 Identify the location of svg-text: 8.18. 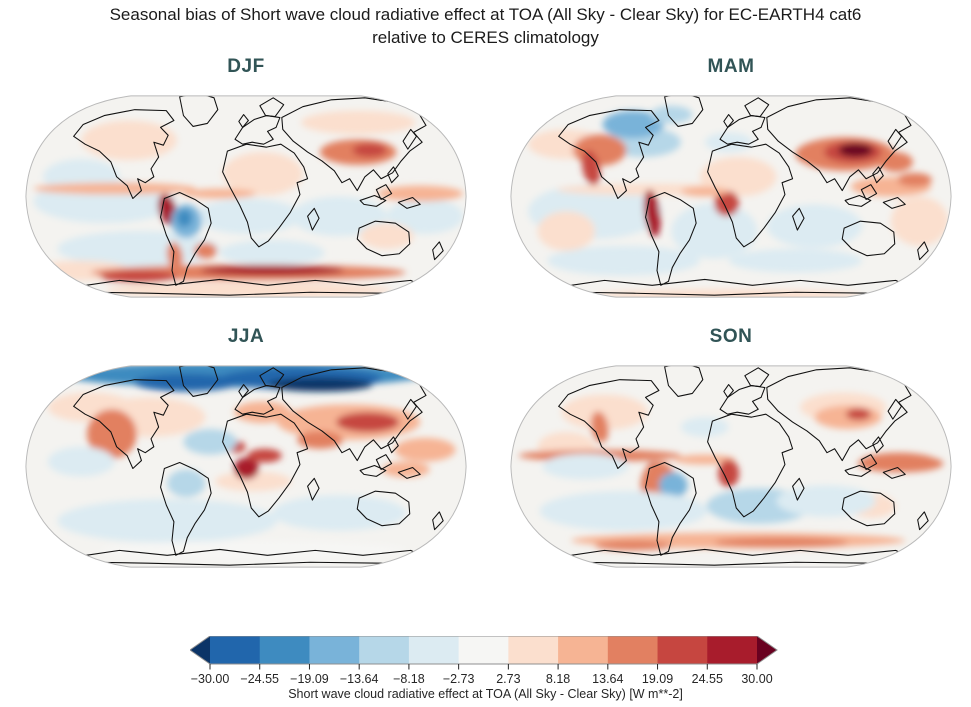
(557, 679).